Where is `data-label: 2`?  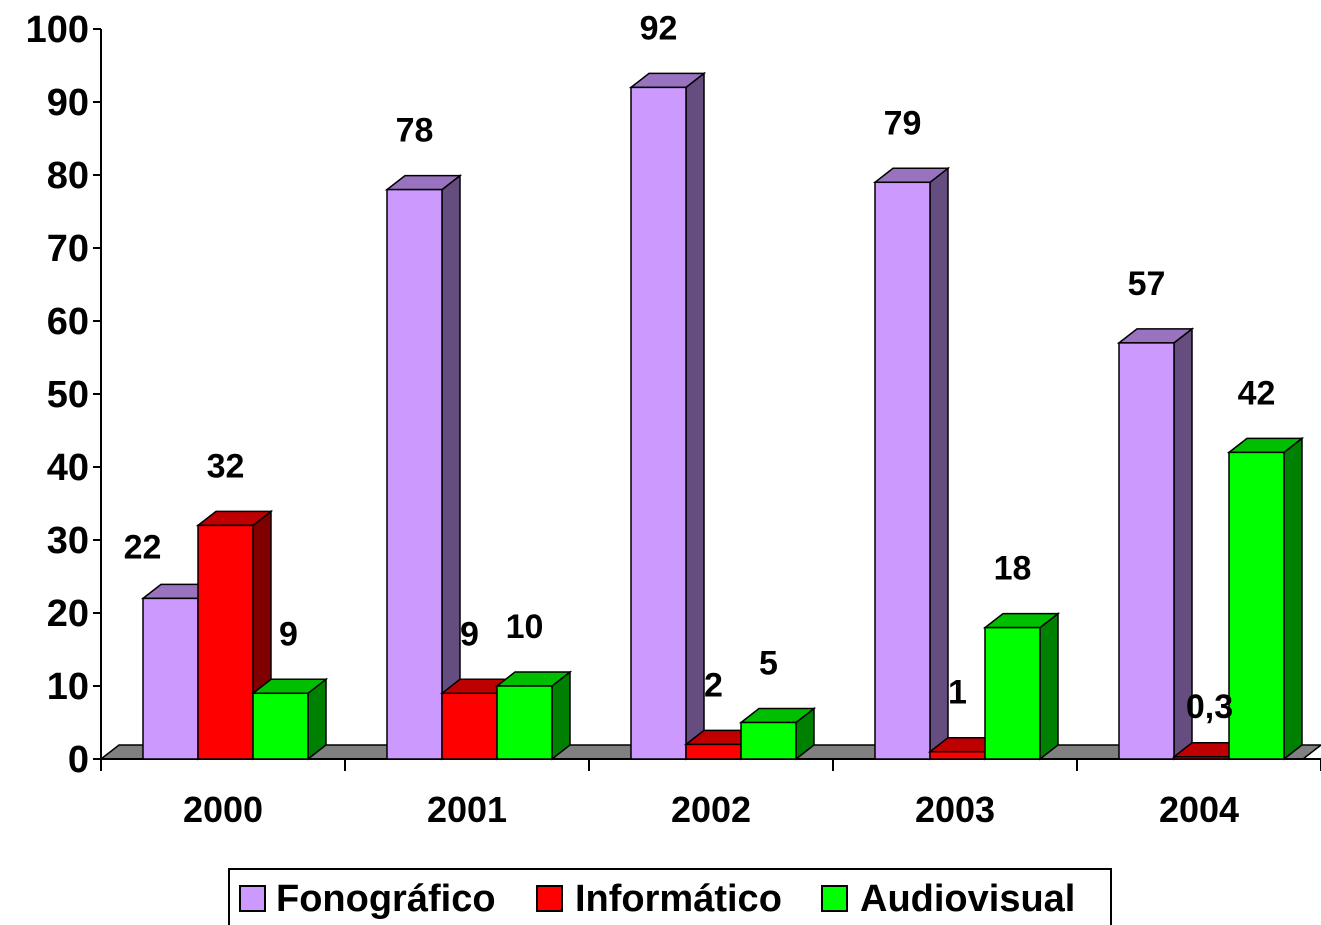 data-label: 2 is located at coordinates (713, 685).